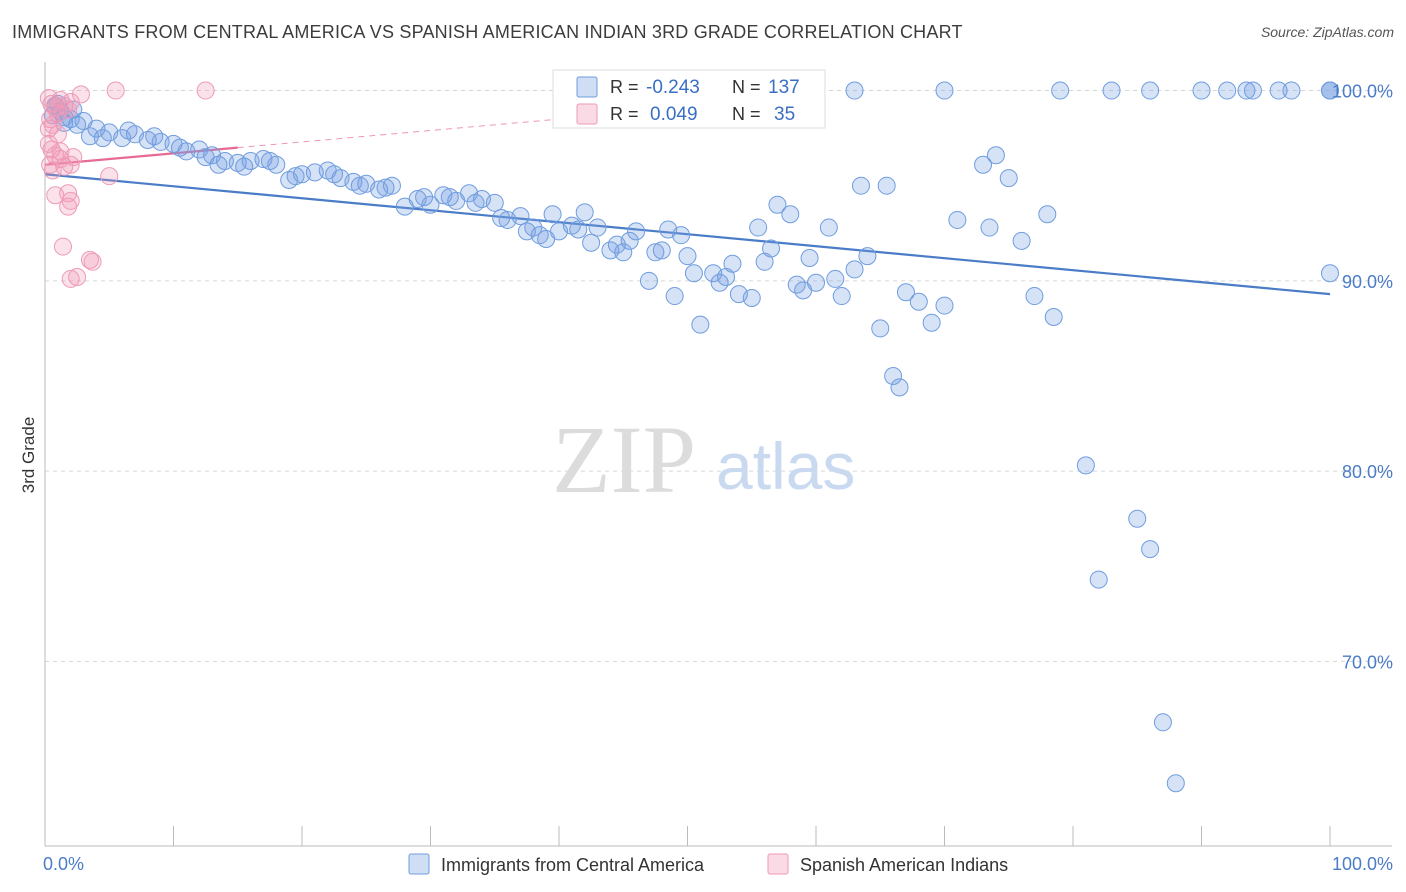 The height and width of the screenshot is (892, 1406). Describe the element at coordinates (673, 87) in the screenshot. I see `stats-blue-r-value: -0.243` at that location.